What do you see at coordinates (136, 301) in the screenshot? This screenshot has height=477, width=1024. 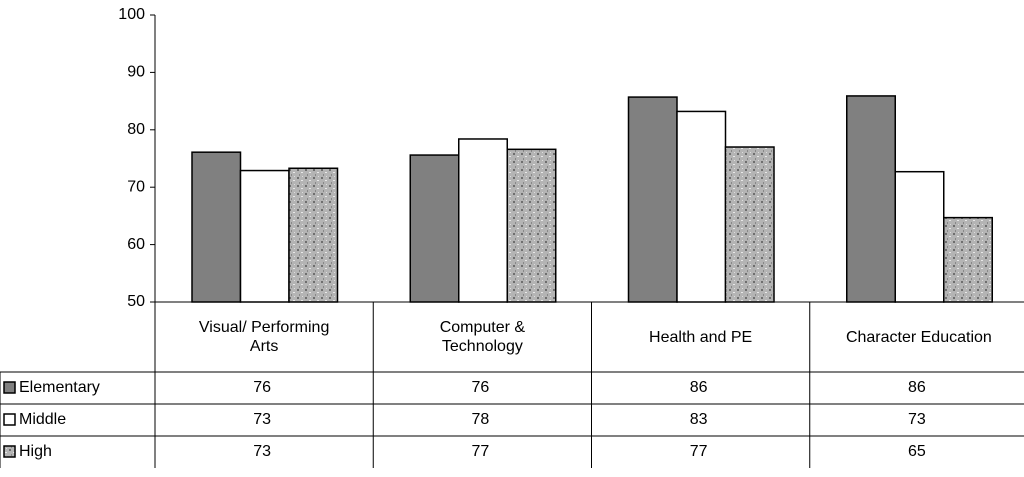 I see `y-tick-label: 50` at bounding box center [136, 301].